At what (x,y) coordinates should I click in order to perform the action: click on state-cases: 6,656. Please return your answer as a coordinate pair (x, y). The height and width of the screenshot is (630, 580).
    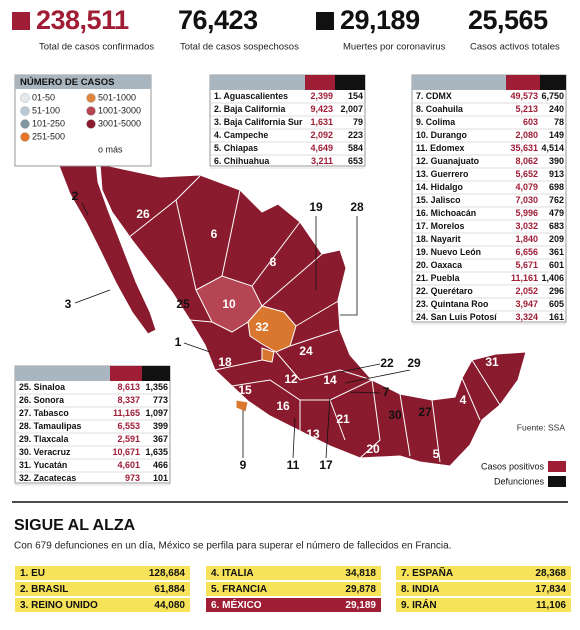
    Looking at the image, I should click on (526, 252).